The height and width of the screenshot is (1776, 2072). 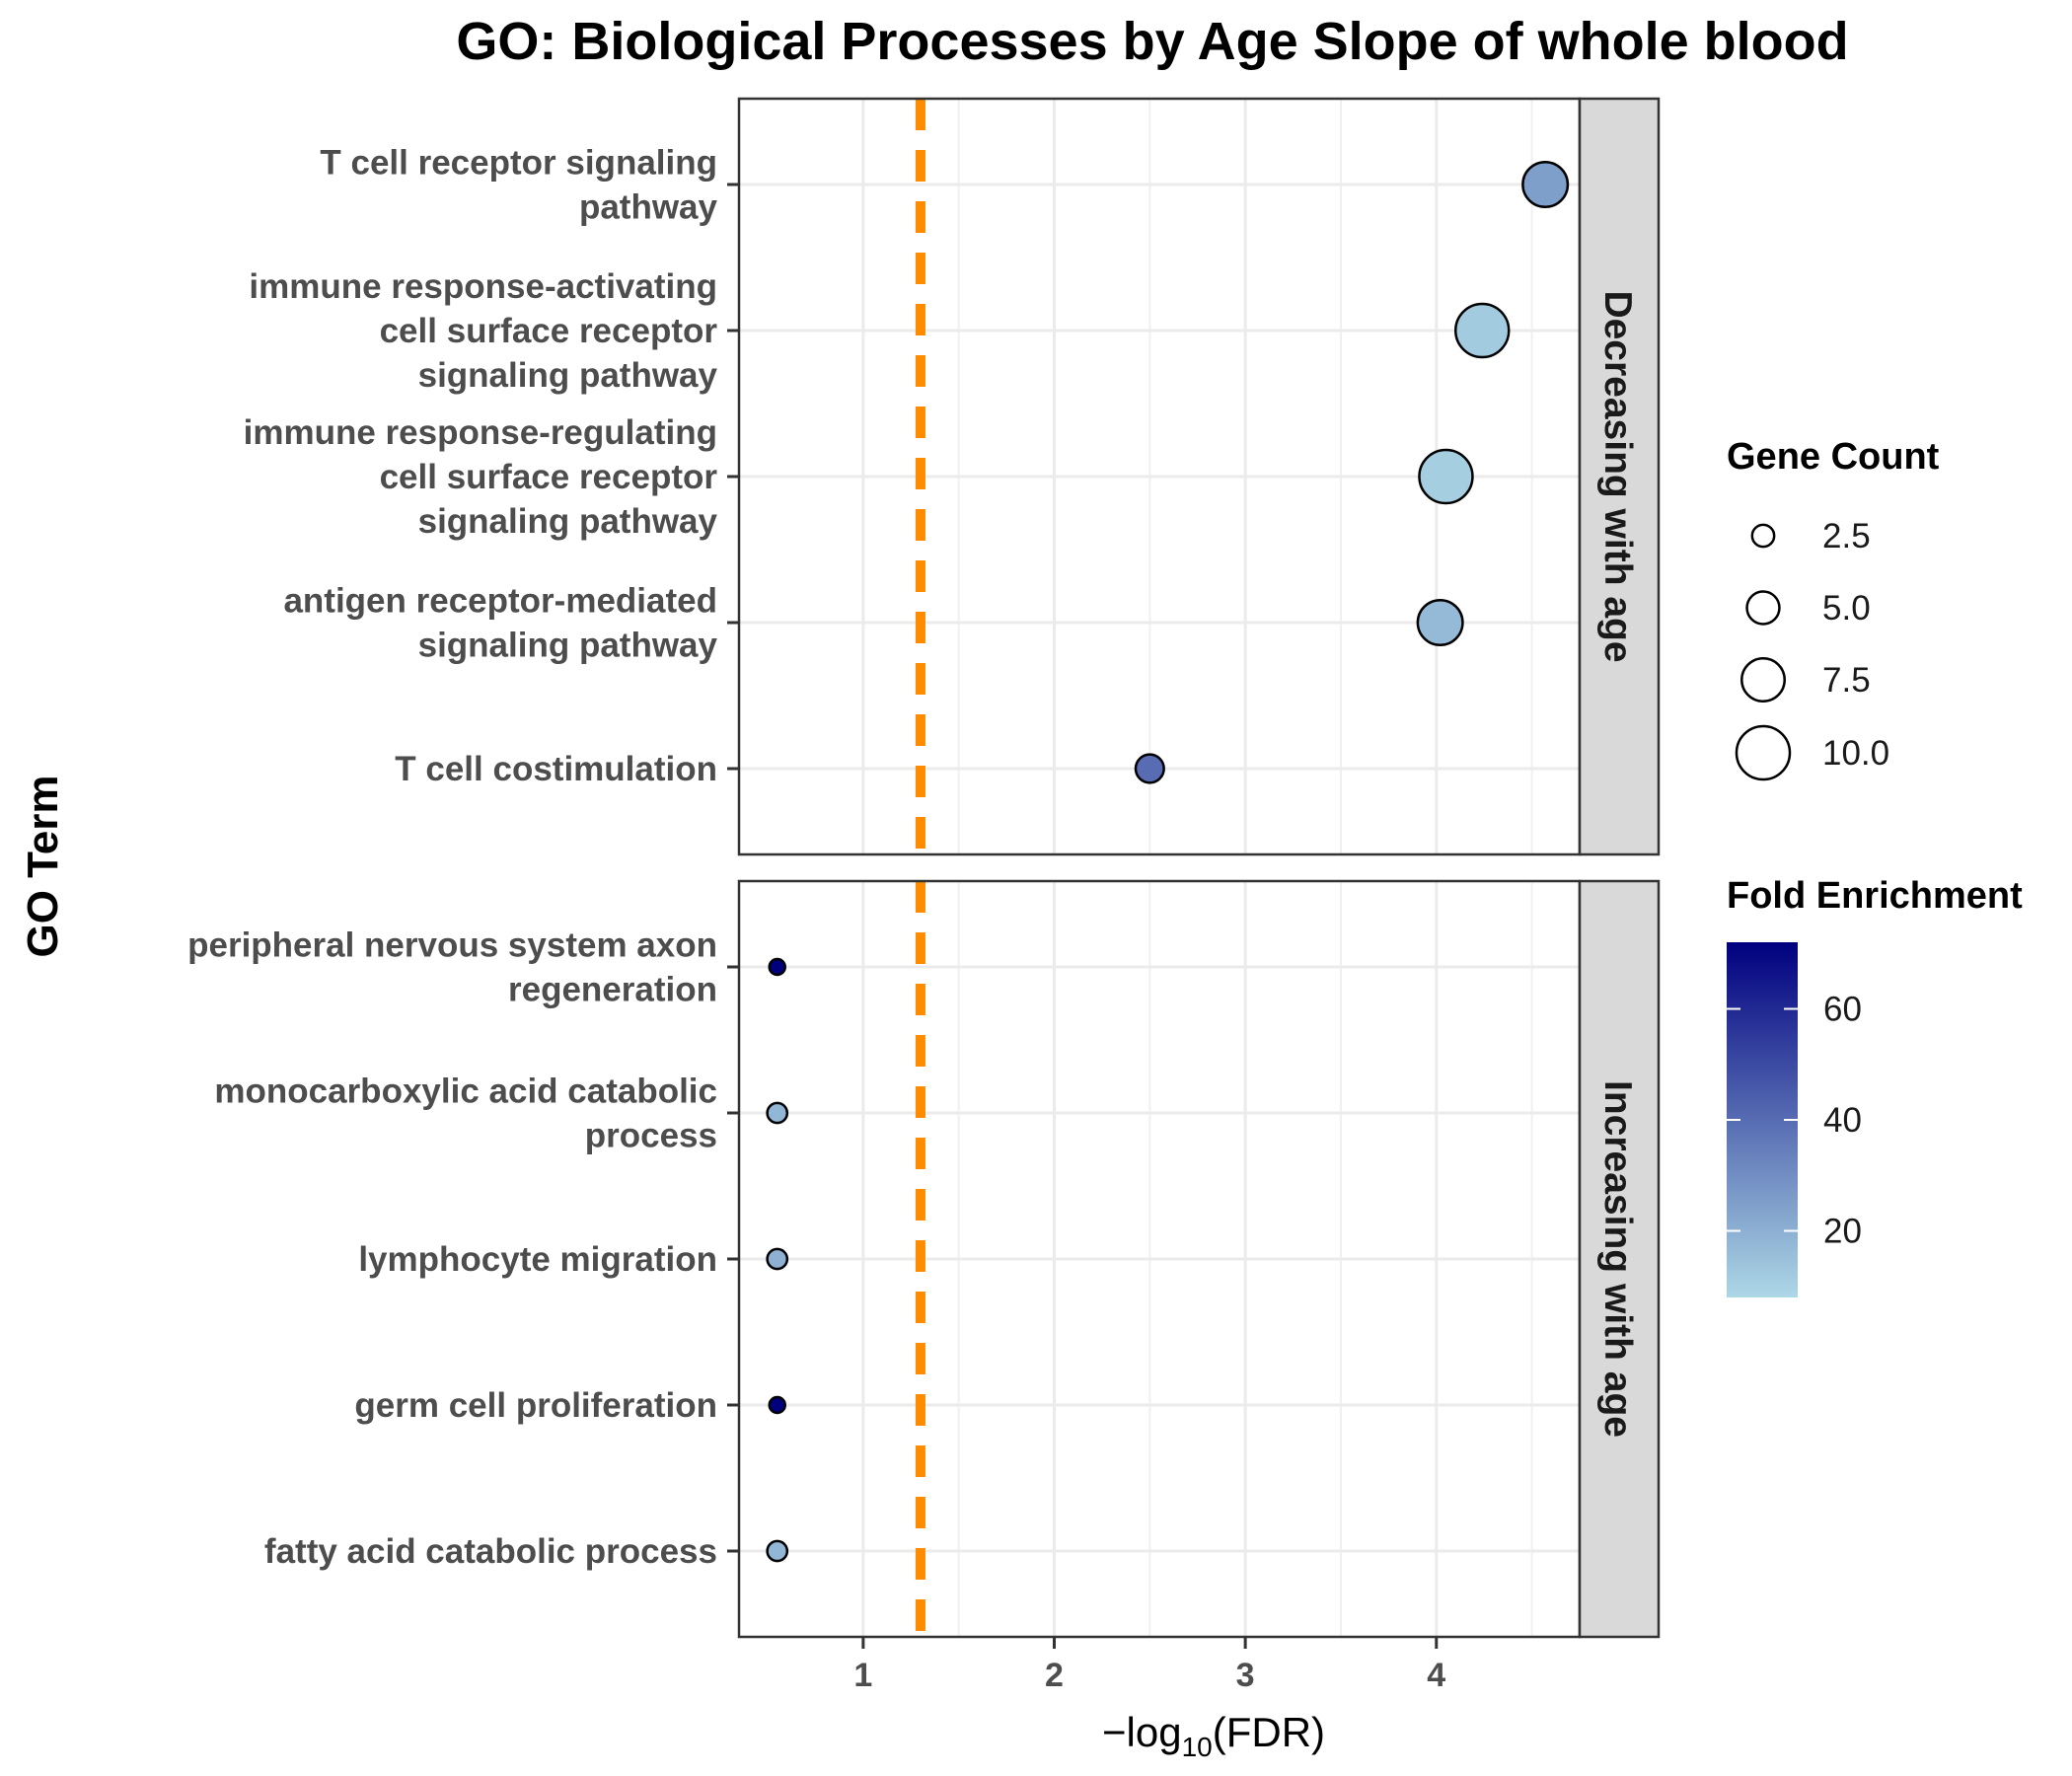 I want to click on x-axis-title-prefix: −log, so click(x=1142, y=1732).